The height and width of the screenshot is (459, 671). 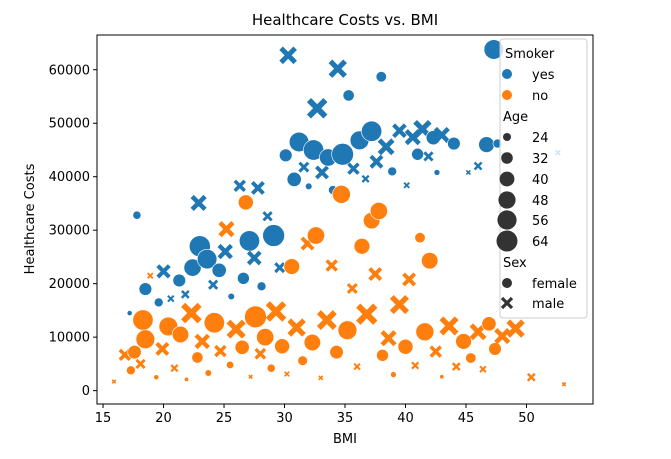 I want to click on x-tick-label: 15, so click(x=103, y=418).